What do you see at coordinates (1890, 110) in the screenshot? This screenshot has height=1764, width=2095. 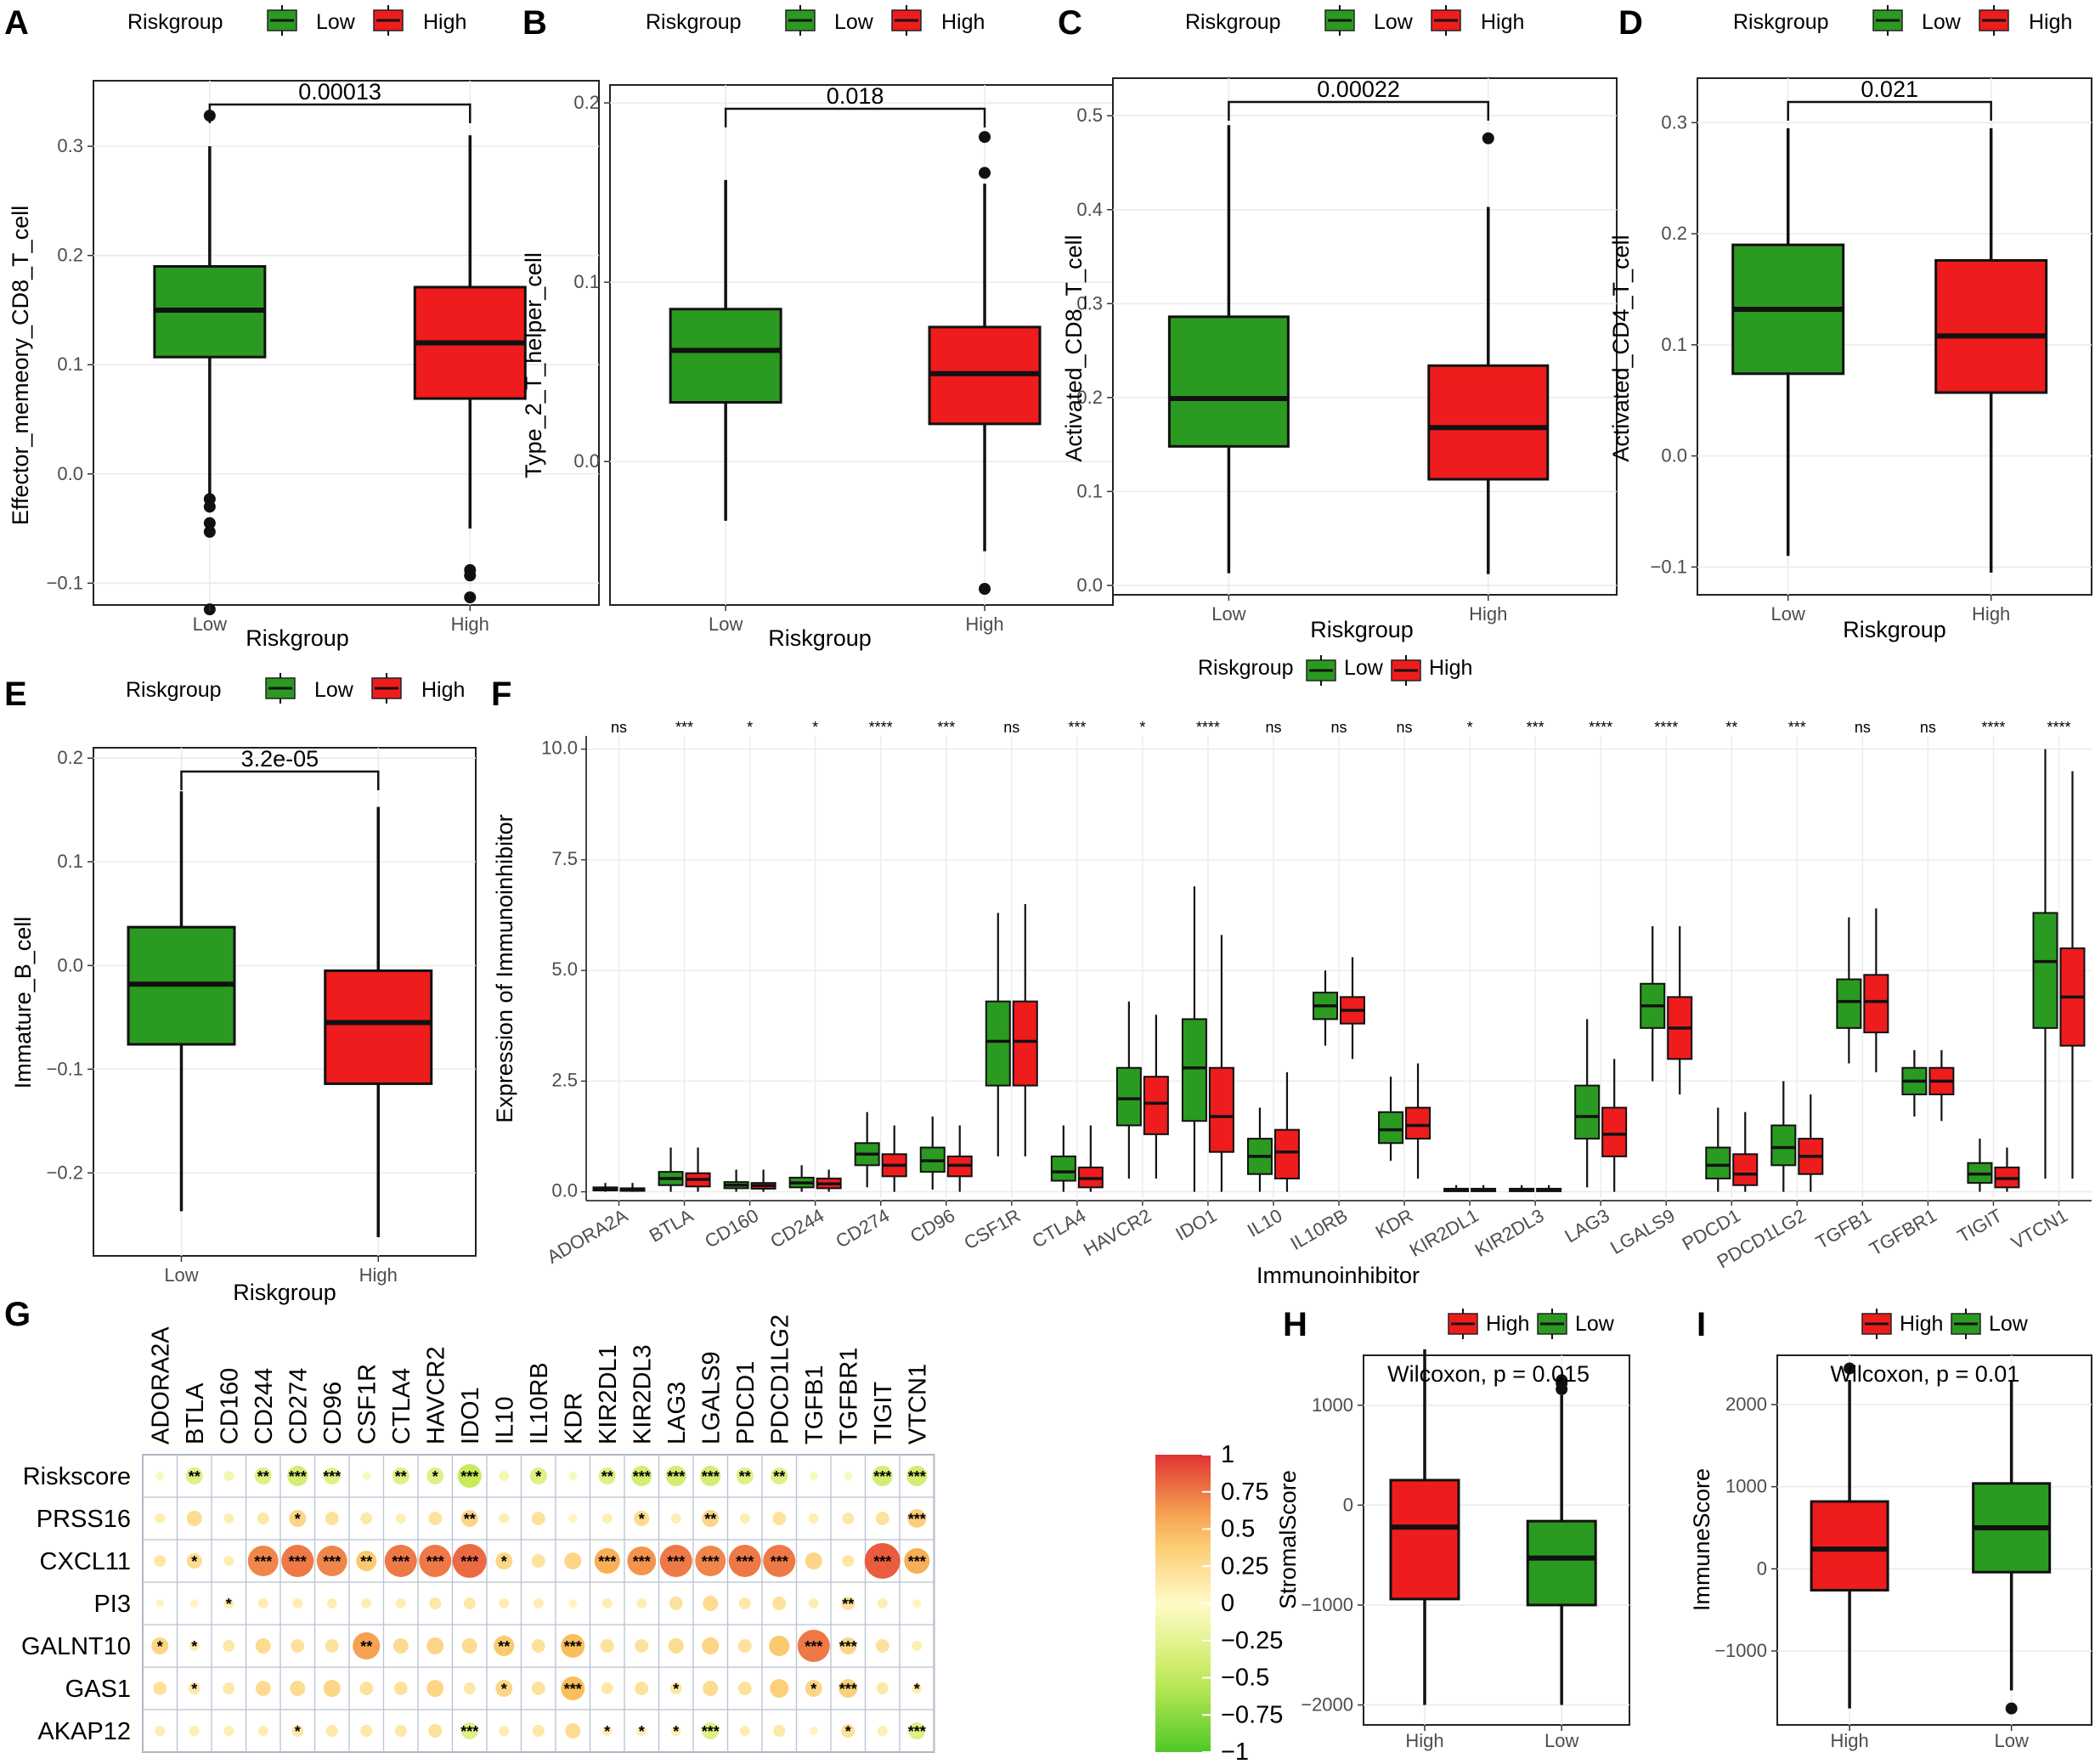 I see `significance-bracket` at bounding box center [1890, 110].